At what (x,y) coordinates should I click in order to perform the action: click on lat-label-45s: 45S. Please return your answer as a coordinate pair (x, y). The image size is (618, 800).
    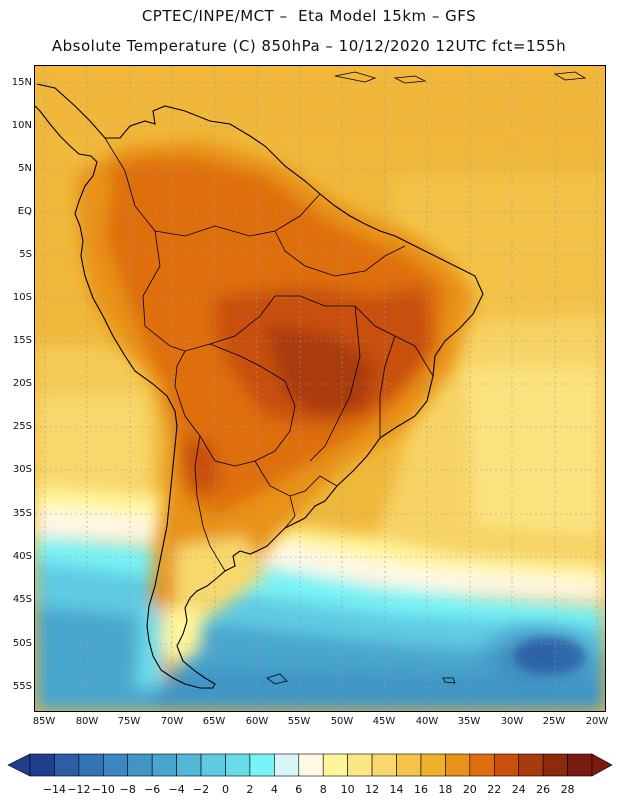
    Looking at the image, I should click on (22, 599).